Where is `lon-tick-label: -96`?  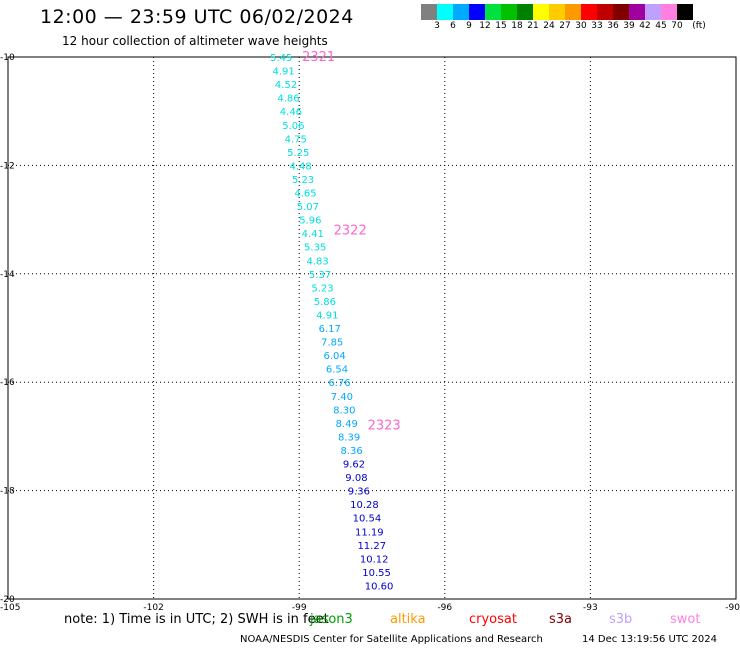 lon-tick-label: -96 is located at coordinates (444, 608).